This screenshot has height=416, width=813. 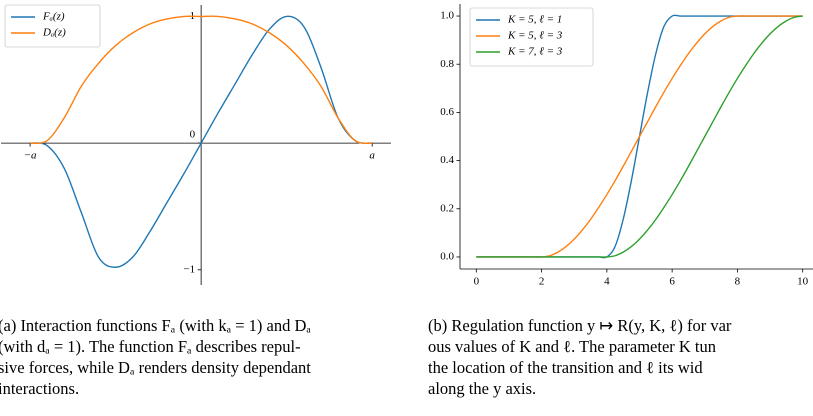 What do you see at coordinates (447, 256) in the screenshot?
I see `y-tick-label: 0.0` at bounding box center [447, 256].